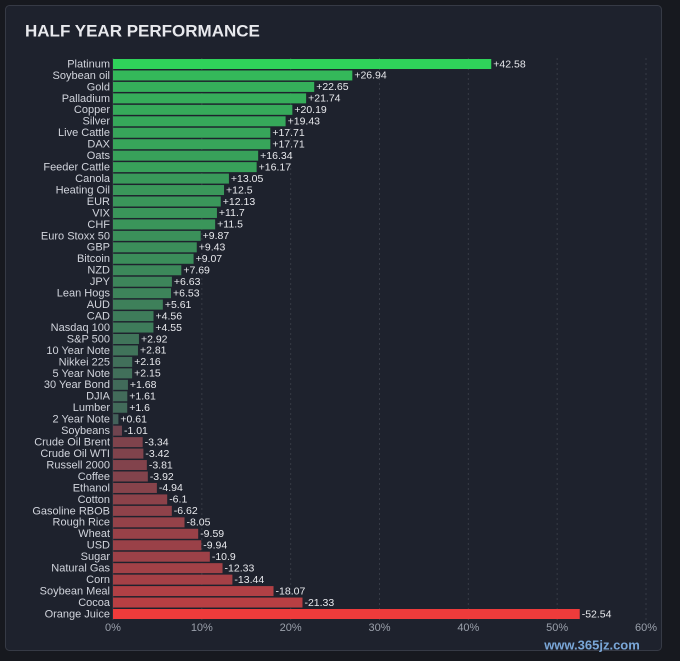 This screenshot has height=661, width=680. What do you see at coordinates (77, 385) in the screenshot?
I see `y-tick-label: 30 Year Bond` at bounding box center [77, 385].